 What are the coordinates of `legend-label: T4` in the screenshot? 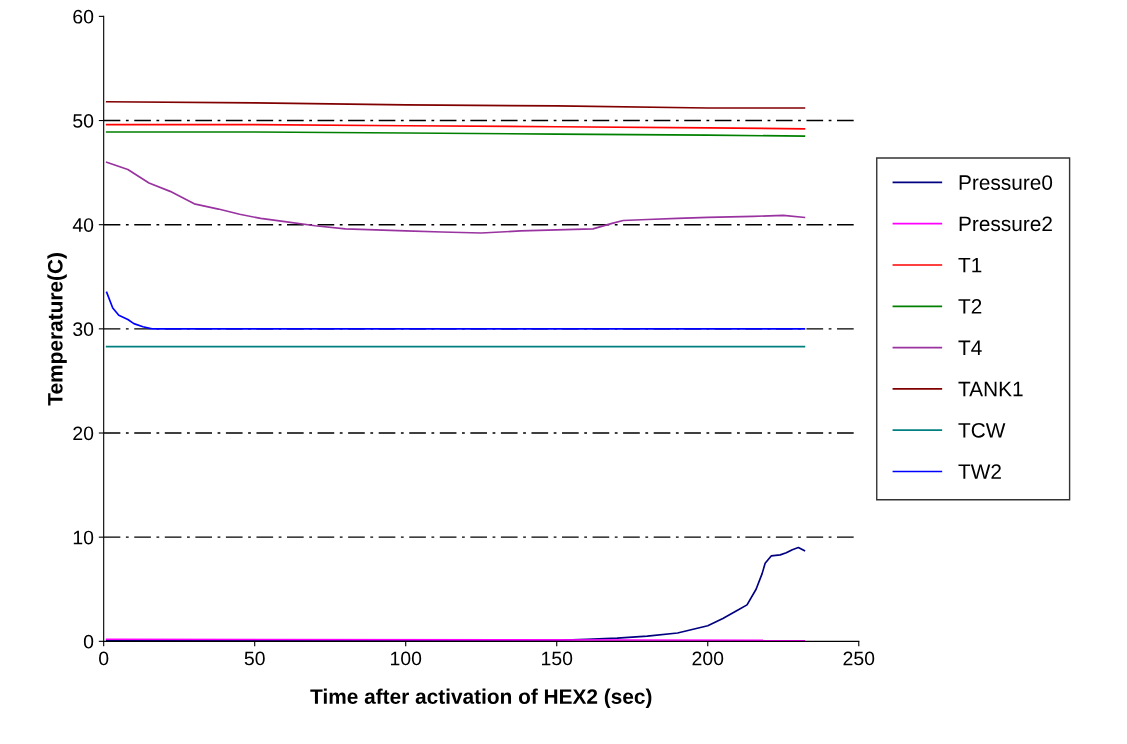 It's located at (970, 347).